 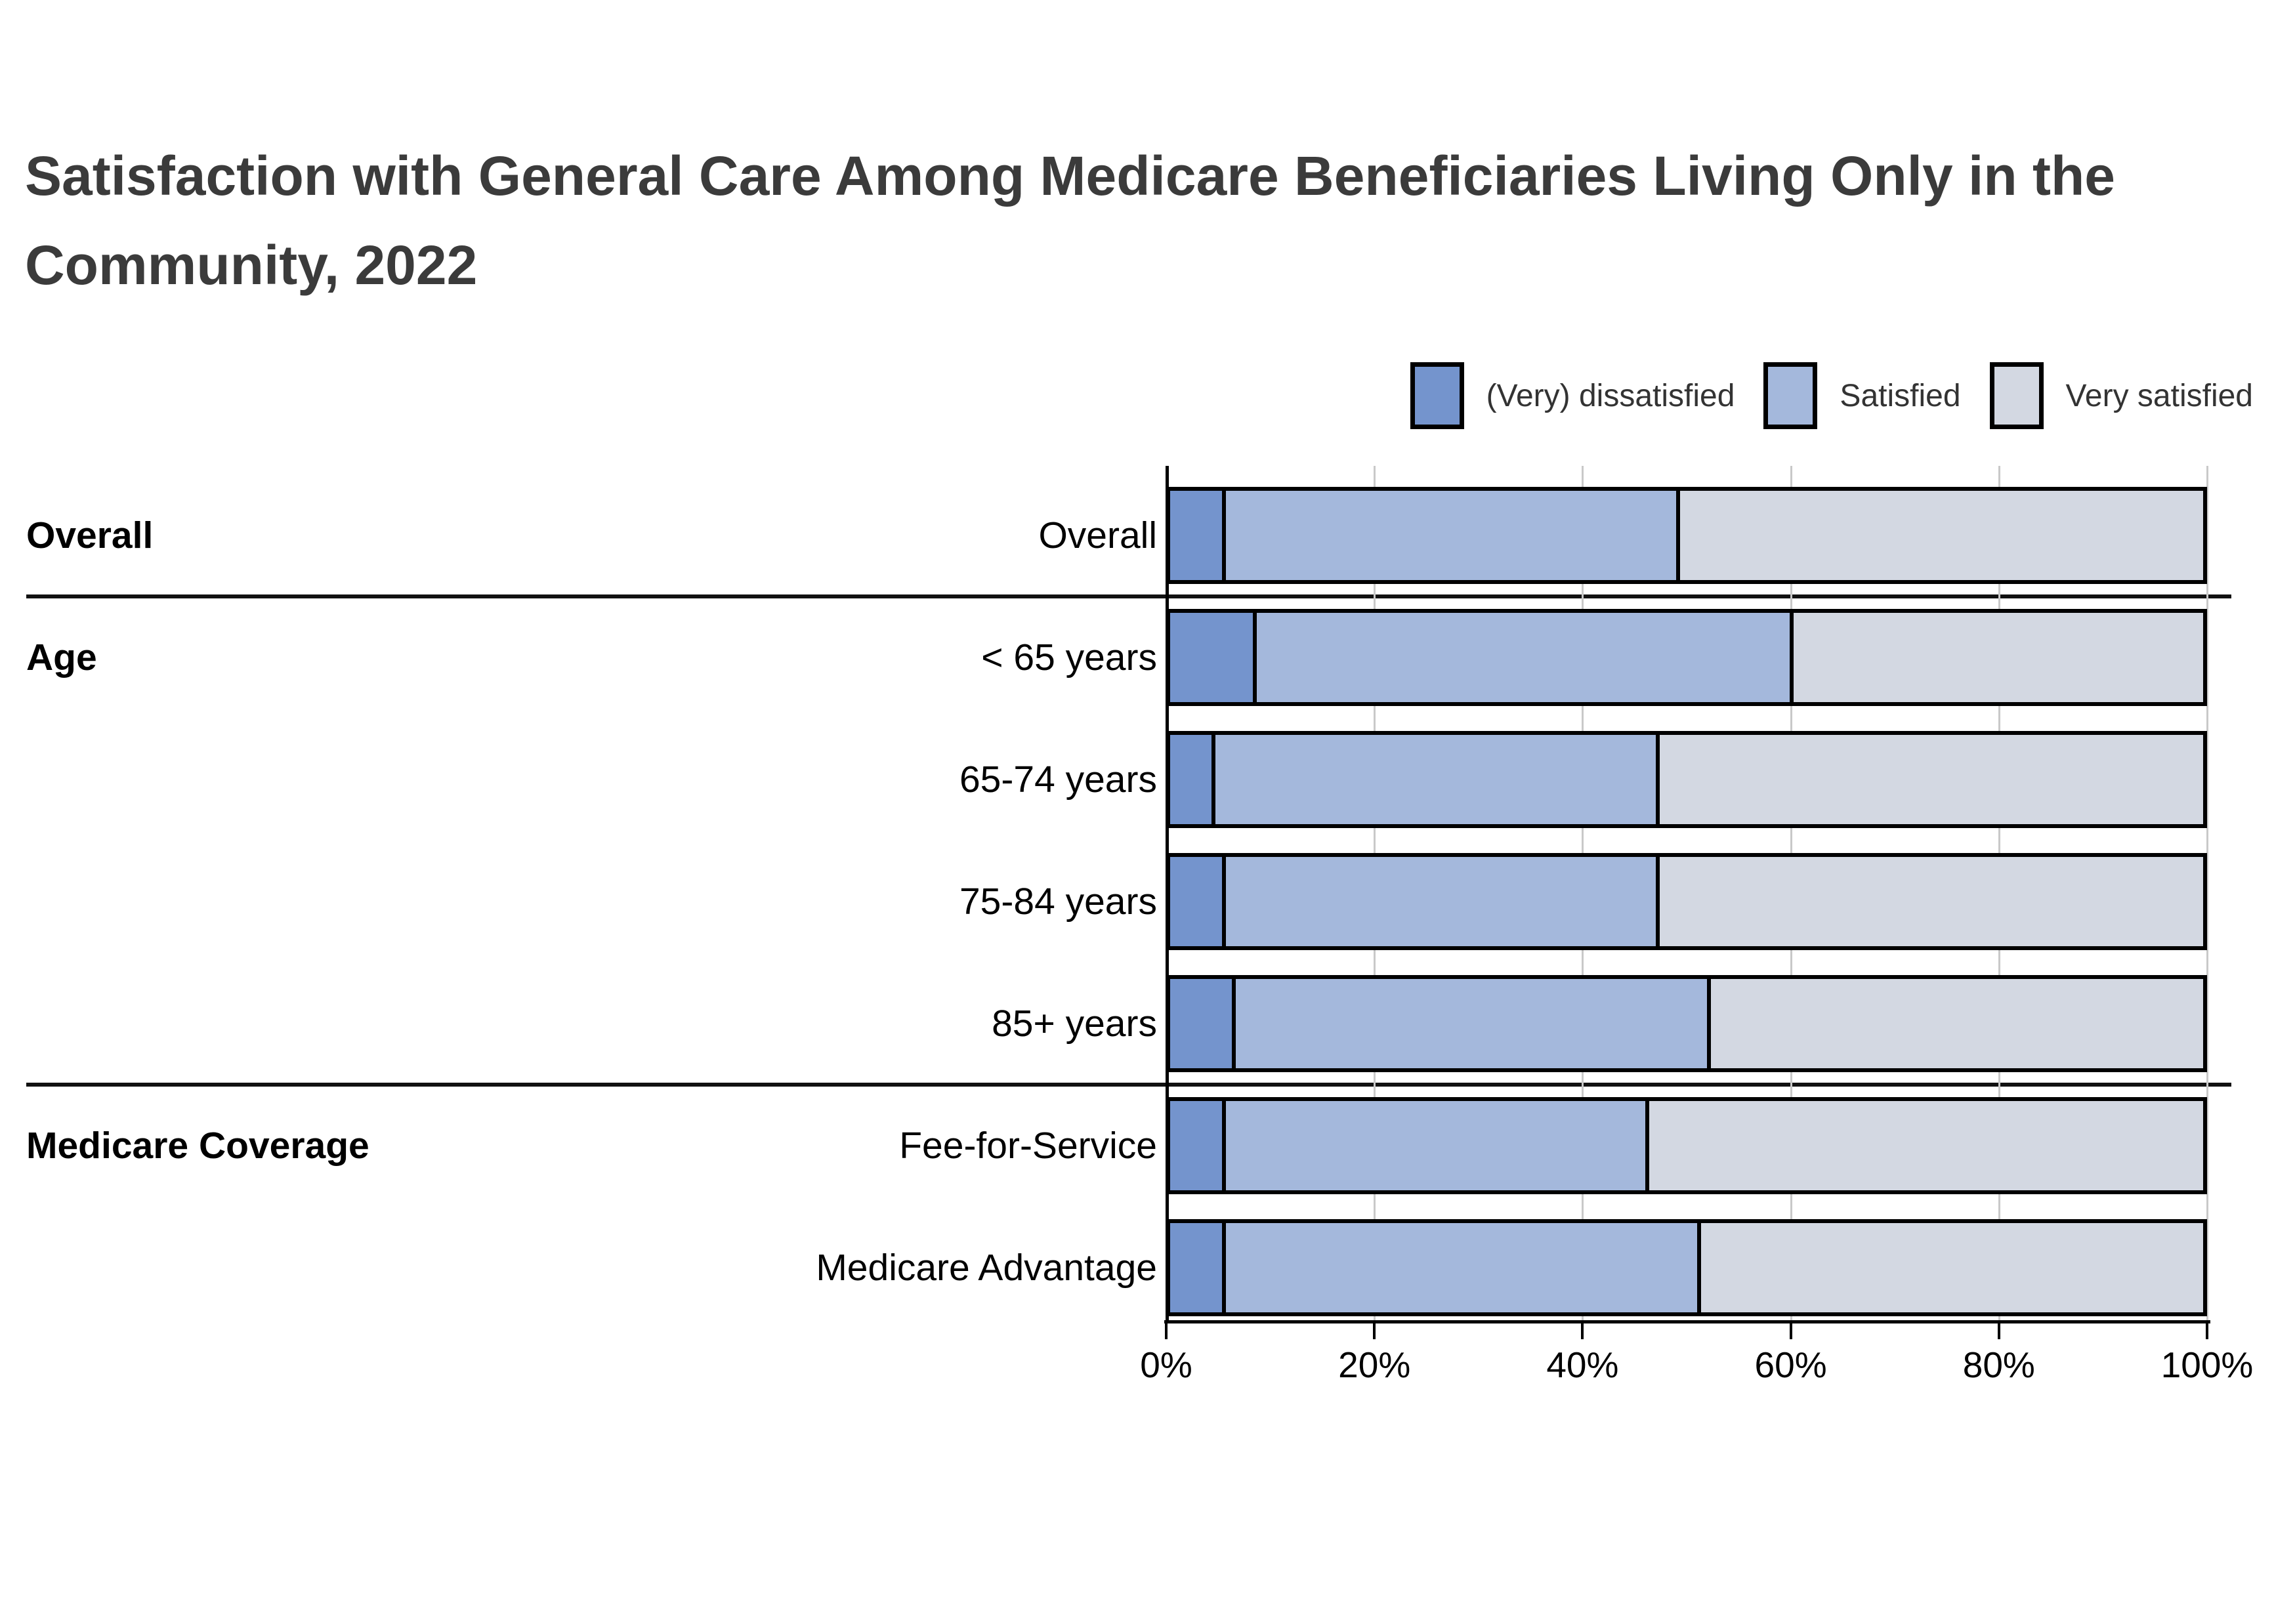 What do you see at coordinates (61, 657) in the screenshot?
I see `group-label: Age` at bounding box center [61, 657].